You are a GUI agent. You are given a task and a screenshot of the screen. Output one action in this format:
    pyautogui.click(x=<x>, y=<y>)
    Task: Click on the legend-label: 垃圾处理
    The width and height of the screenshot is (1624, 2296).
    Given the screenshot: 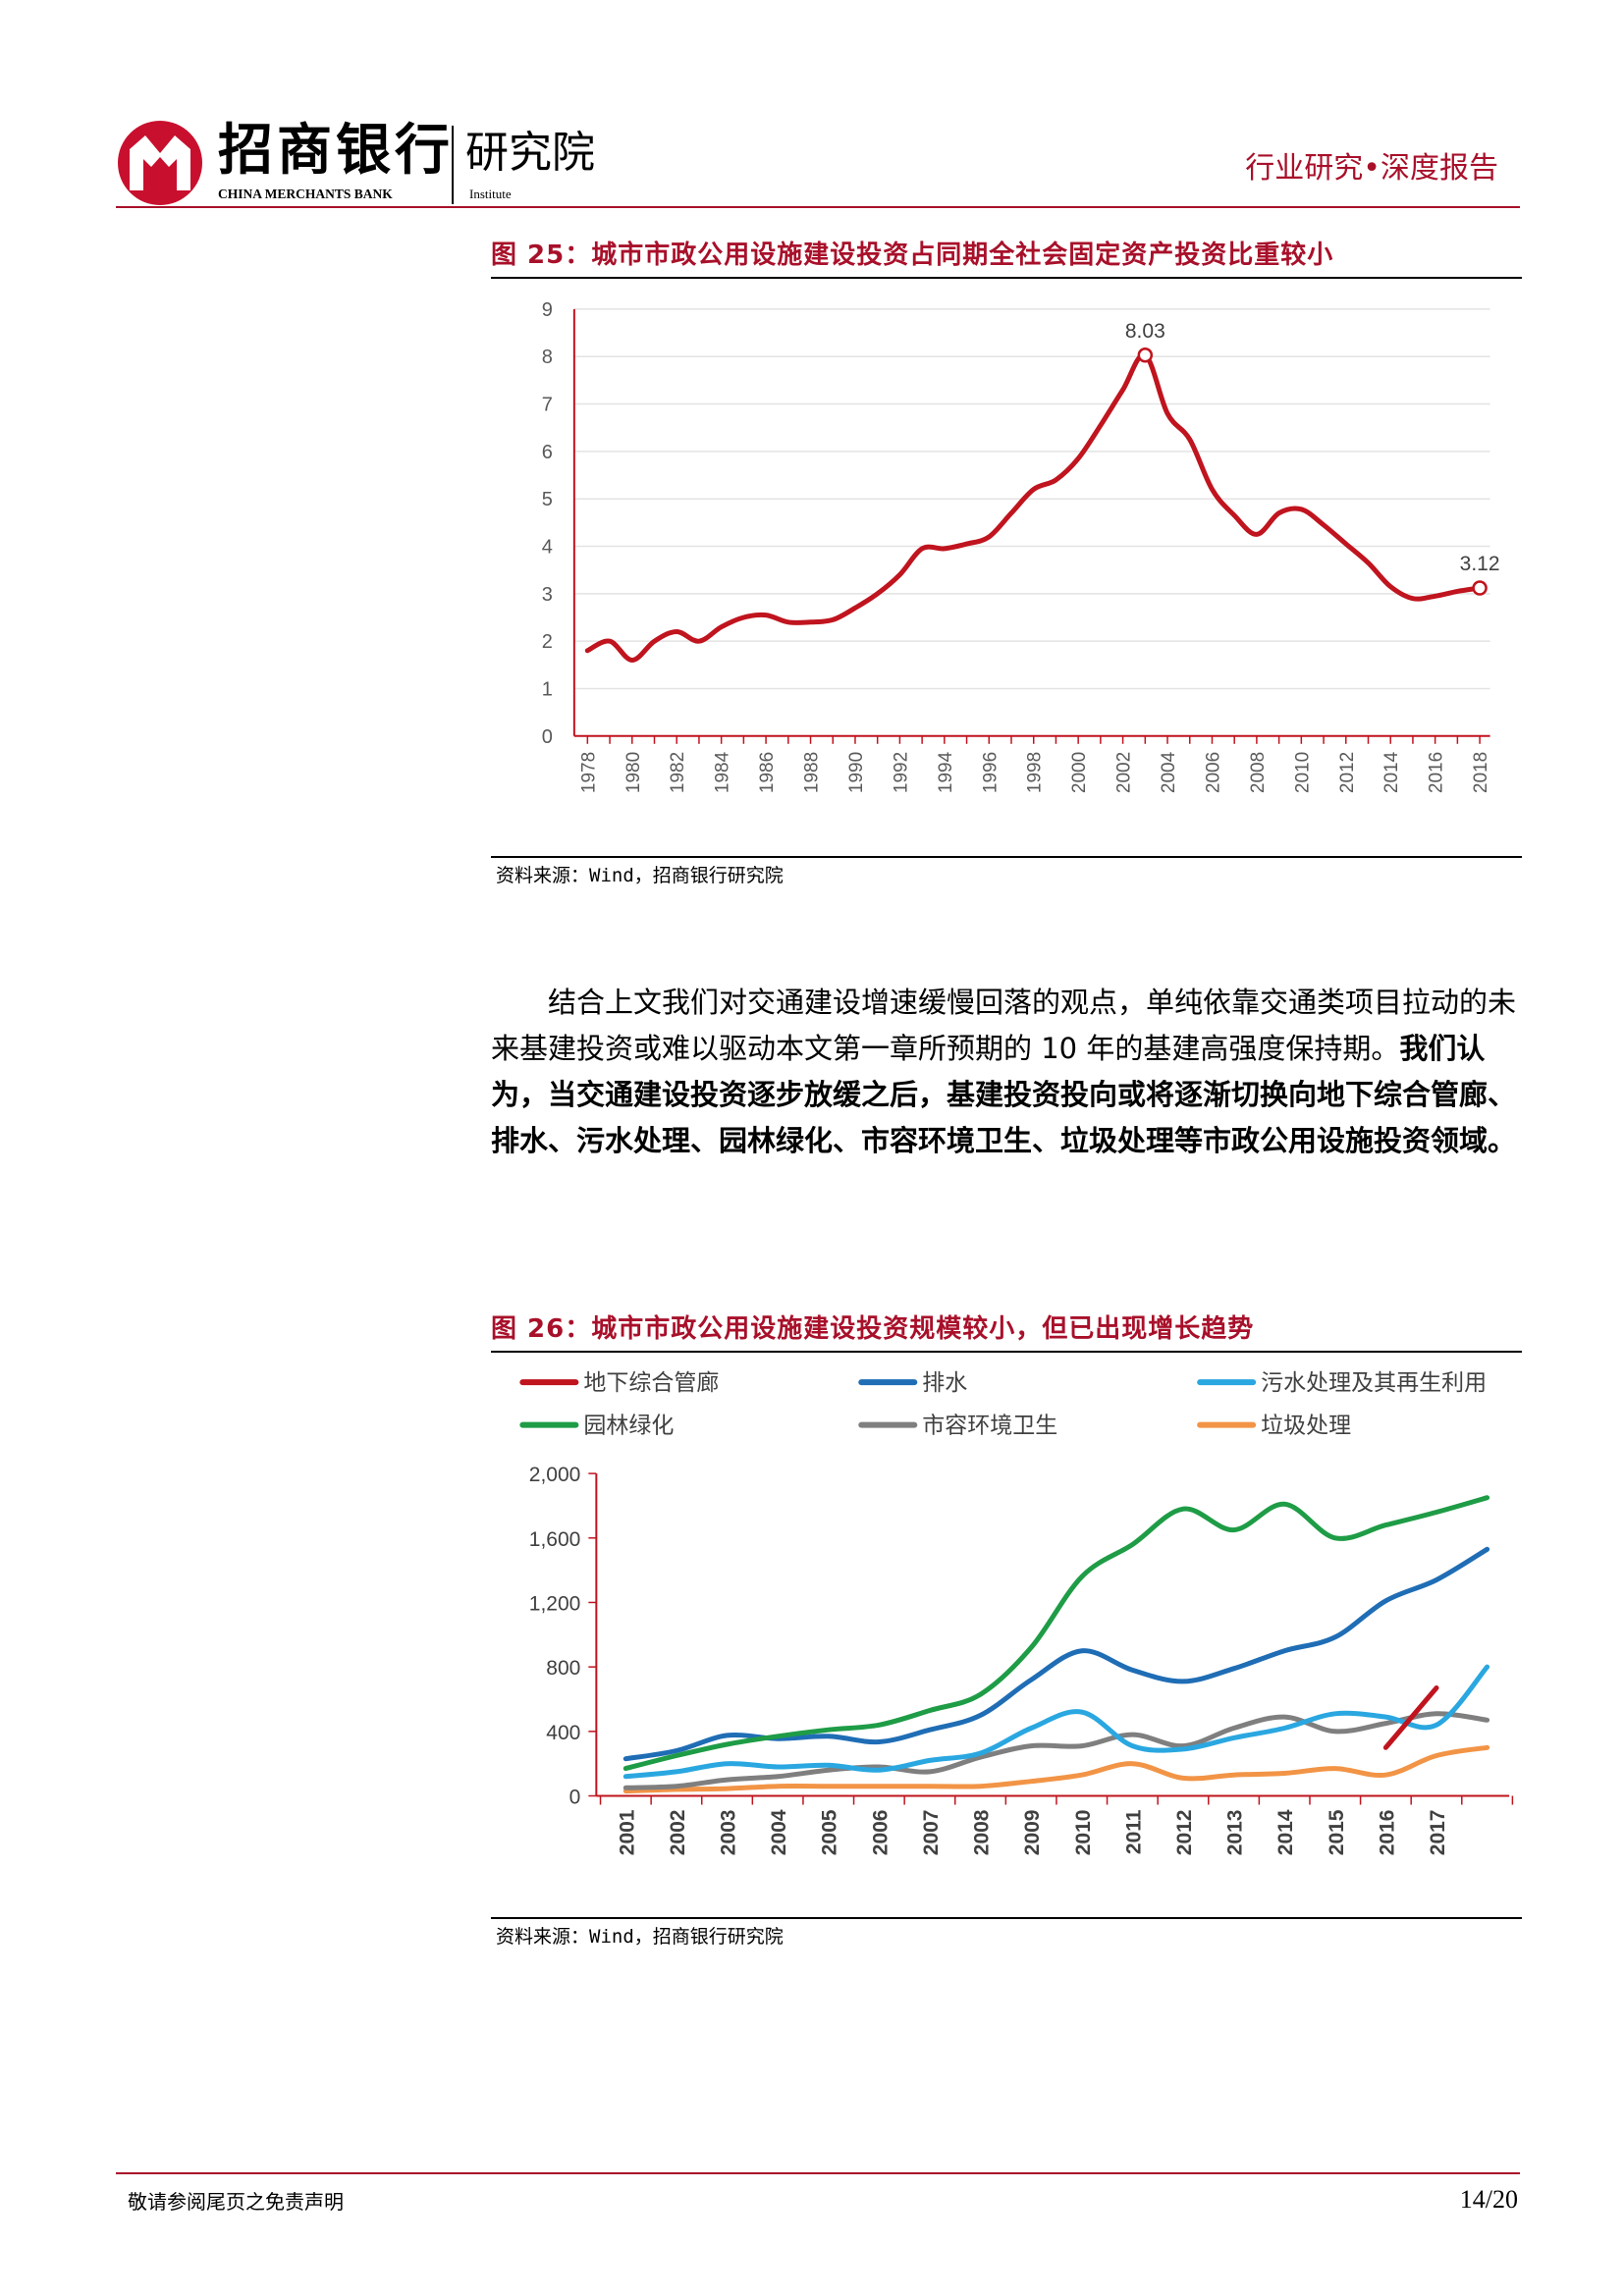 What is the action you would take?
    pyautogui.click(x=1306, y=1425)
    